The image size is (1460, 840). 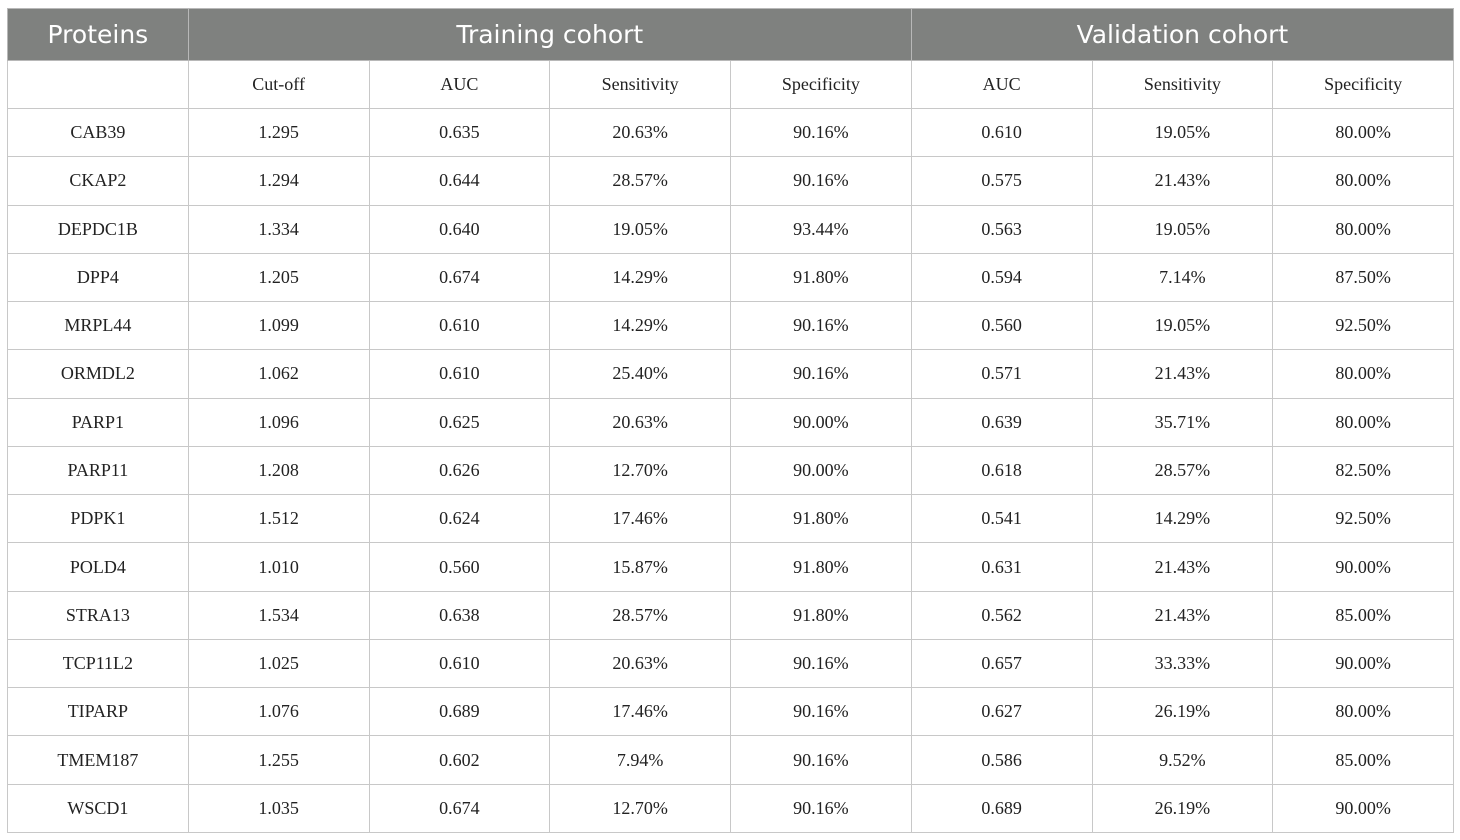 I want to click on table-cell: 1.025, so click(x=278, y=663).